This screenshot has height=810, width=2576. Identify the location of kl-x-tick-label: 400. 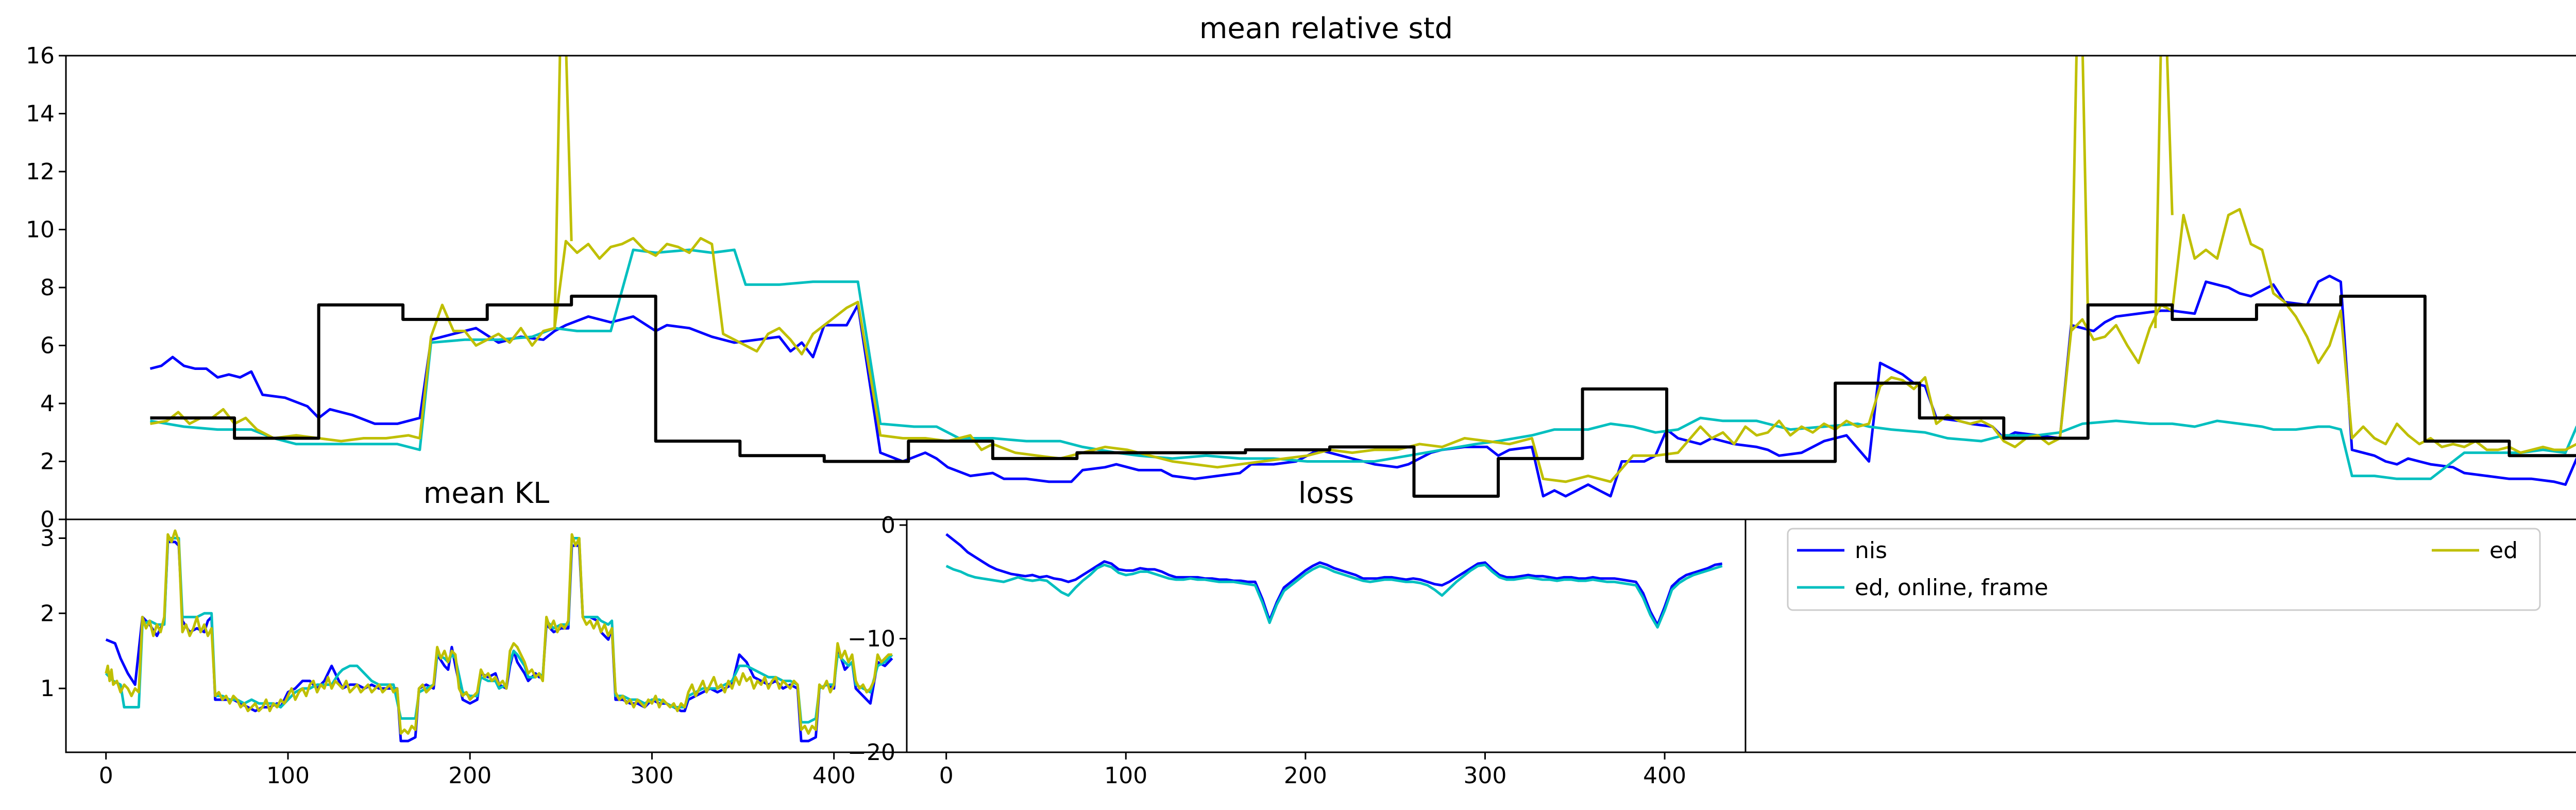
(834, 776).